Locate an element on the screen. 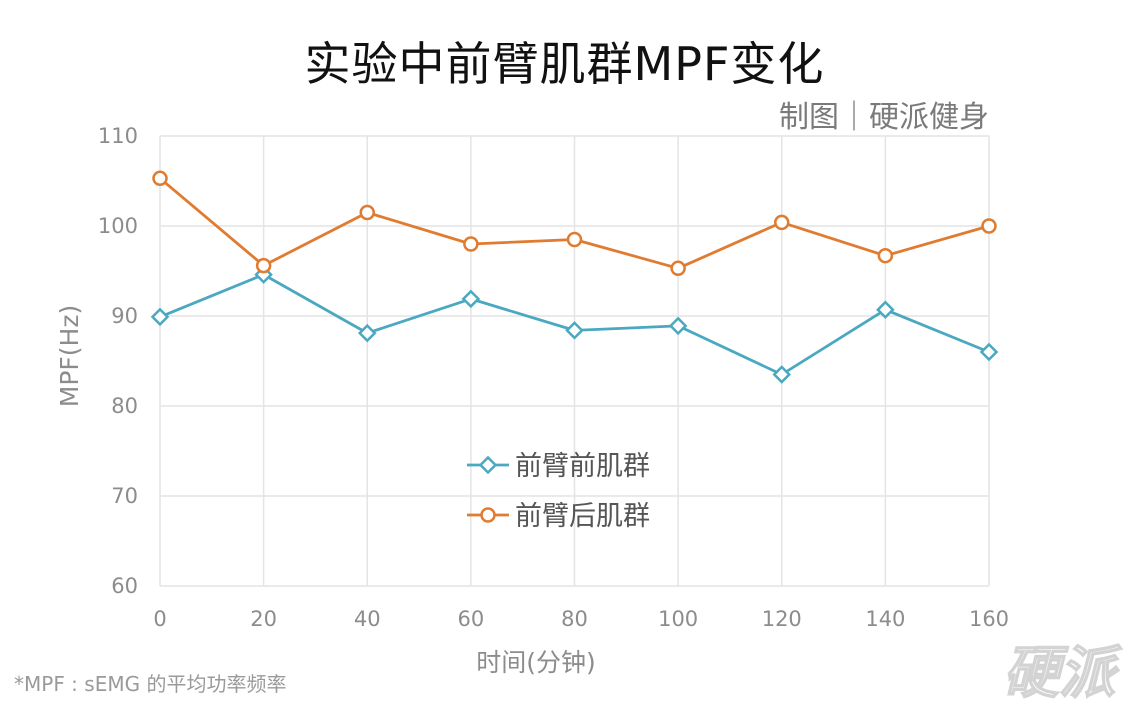 The image size is (1129, 709). legend-item: 前臂前肌群 is located at coordinates (558, 466).